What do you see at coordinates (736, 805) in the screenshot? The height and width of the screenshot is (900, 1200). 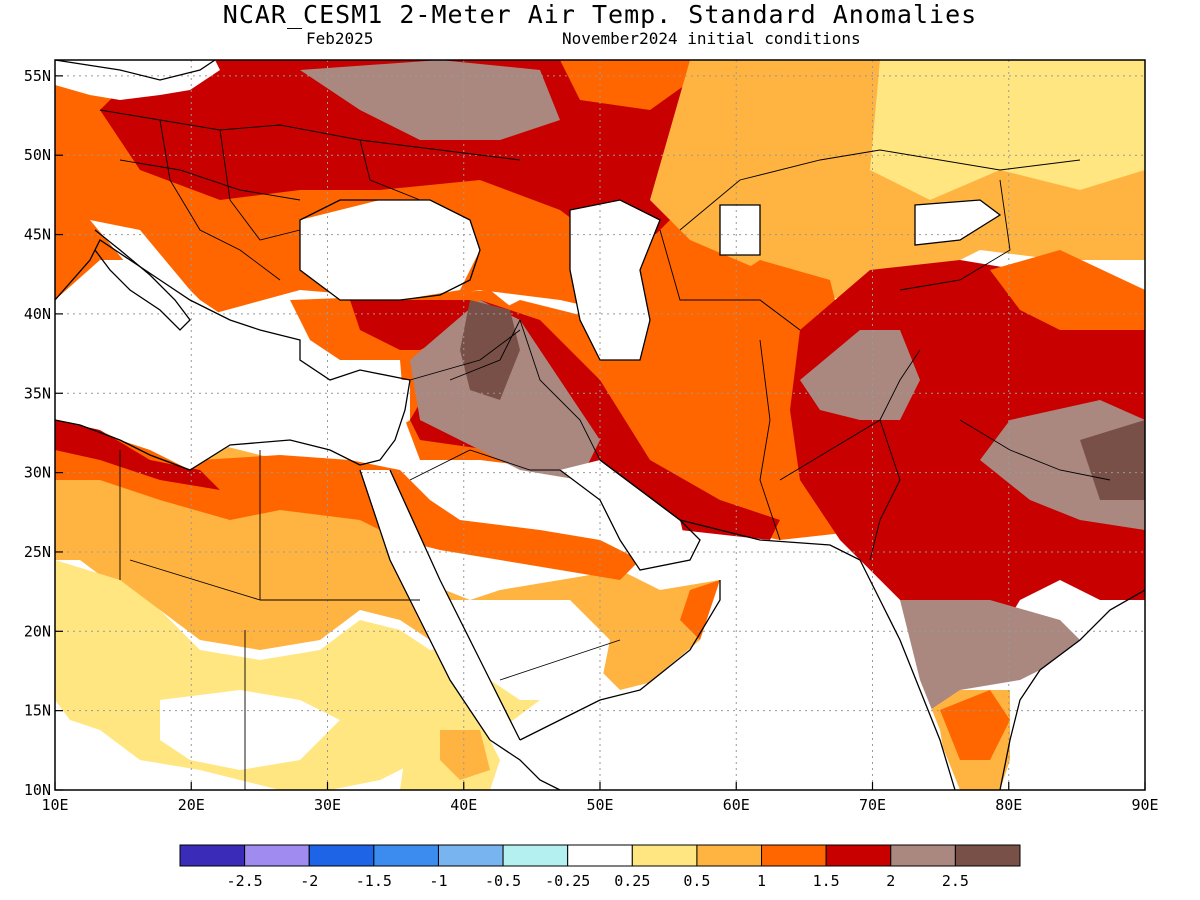 I see `lon-tick-label: 60E` at bounding box center [736, 805].